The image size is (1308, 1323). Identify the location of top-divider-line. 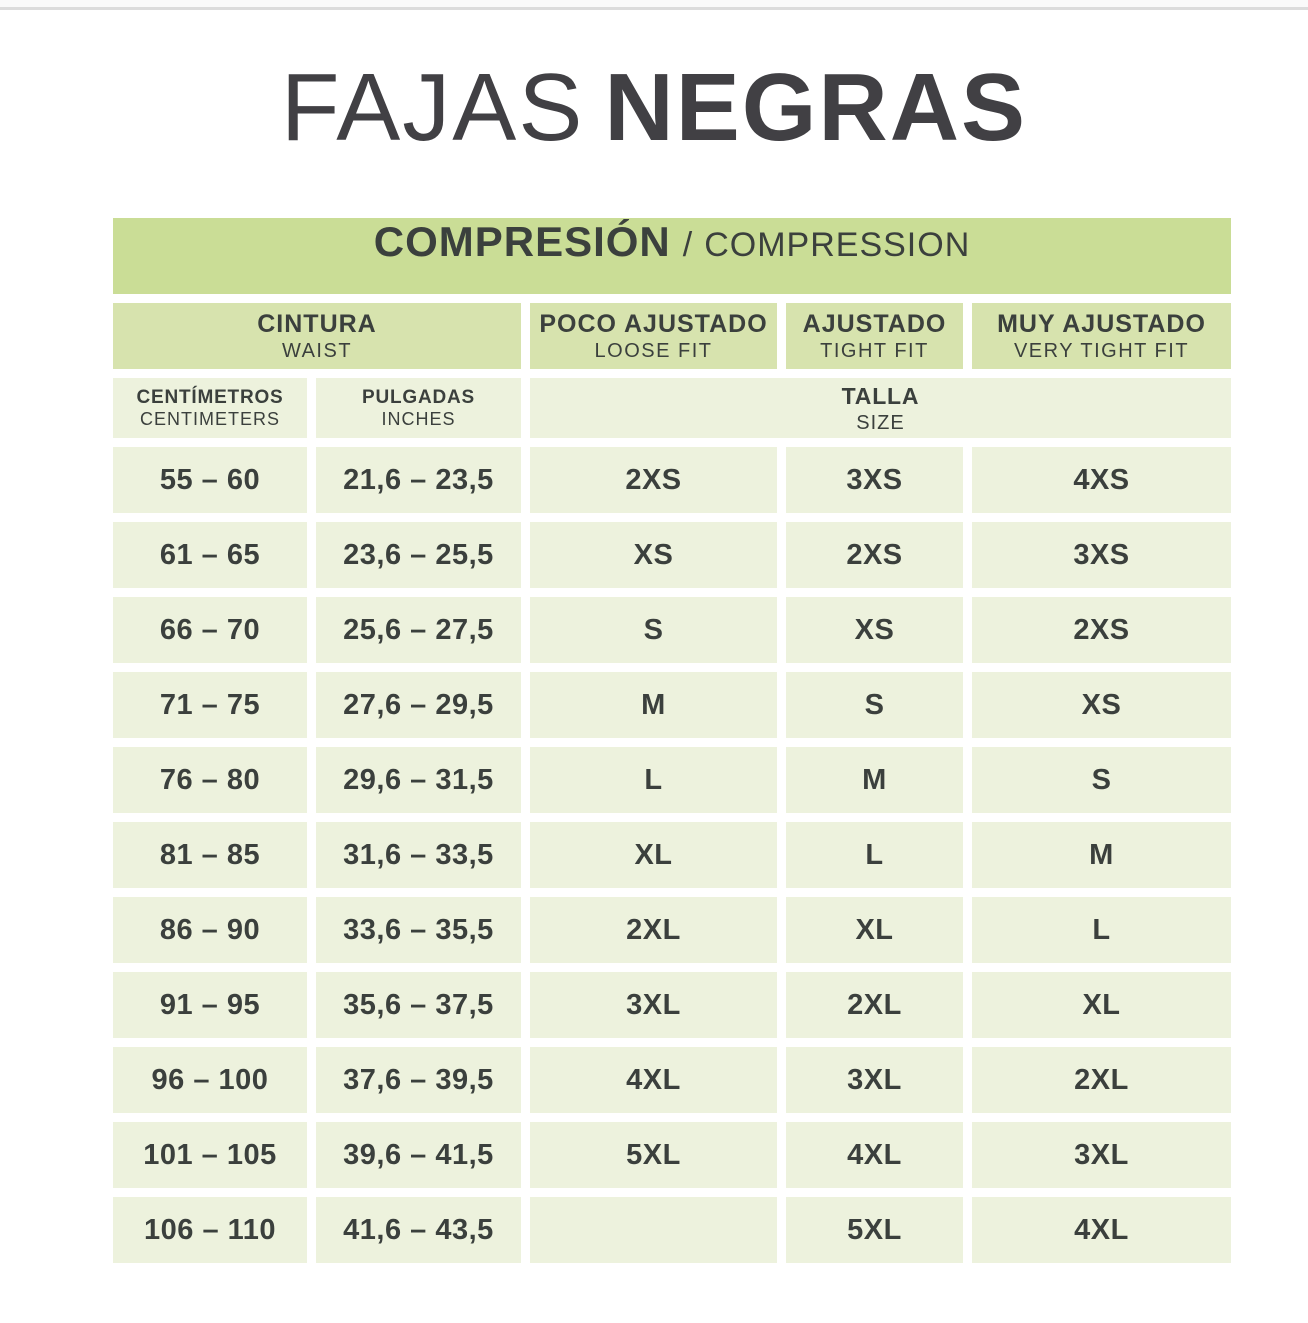
(654, 5).